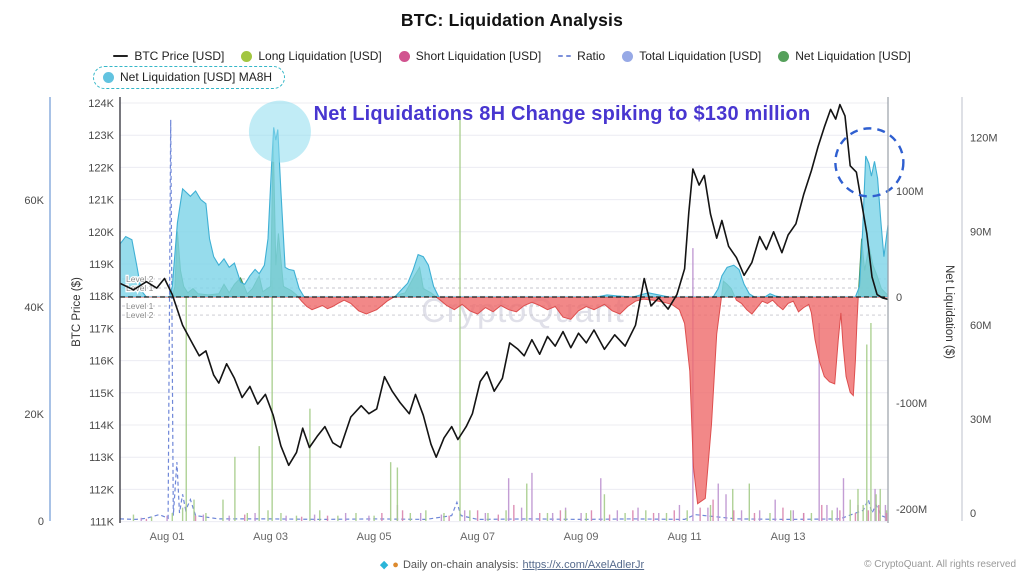 The width and height of the screenshot is (1024, 576). Describe the element at coordinates (140, 315) in the screenshot. I see `level-label: Level 2` at that location.